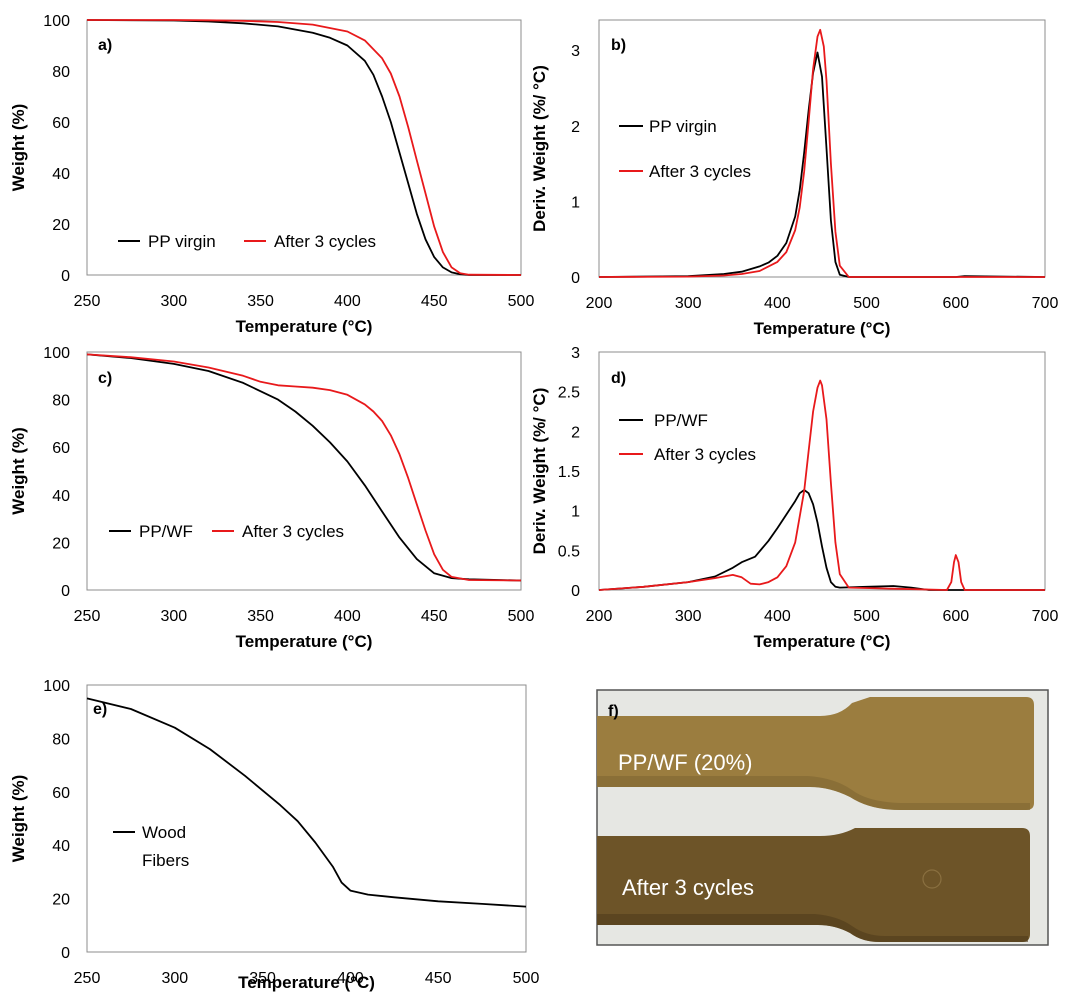  What do you see at coordinates (813, 793) in the screenshot?
I see `specimen-top-shade` at bounding box center [813, 793].